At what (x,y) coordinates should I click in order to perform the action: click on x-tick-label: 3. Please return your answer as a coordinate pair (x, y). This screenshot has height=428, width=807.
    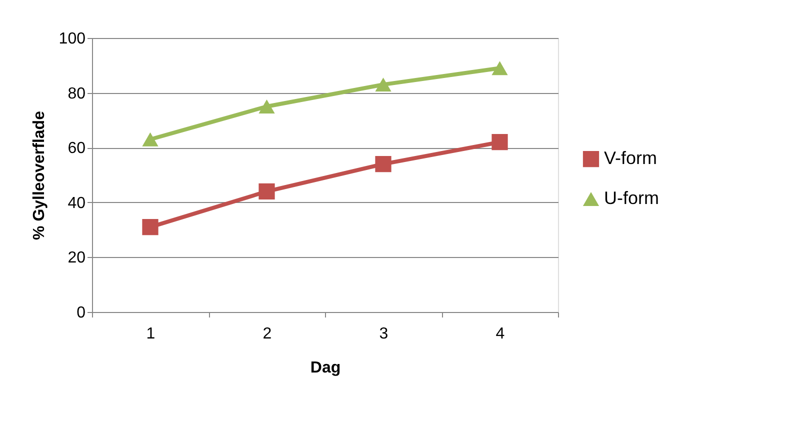
    Looking at the image, I should click on (383, 334).